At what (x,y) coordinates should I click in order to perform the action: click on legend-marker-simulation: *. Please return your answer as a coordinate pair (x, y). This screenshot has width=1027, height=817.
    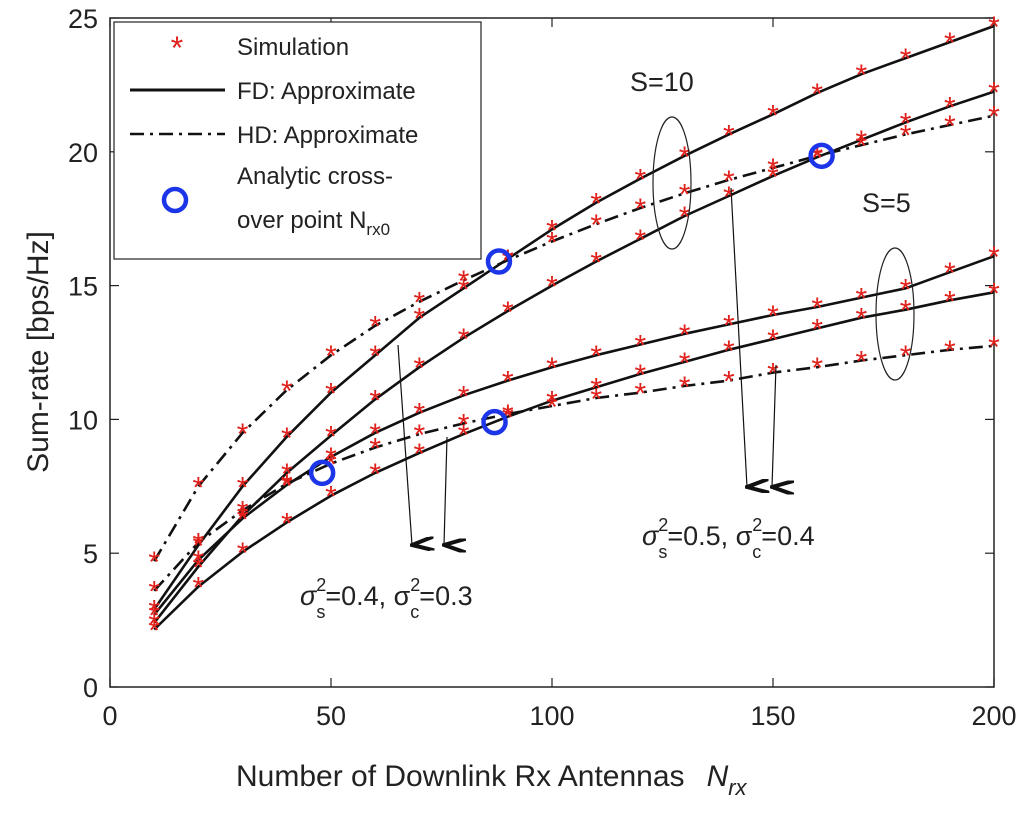
    Looking at the image, I should click on (177, 48).